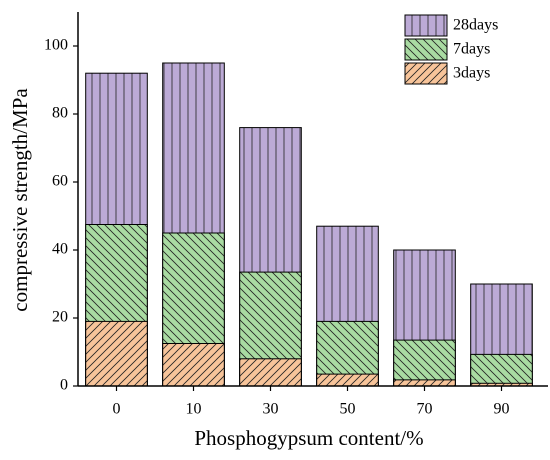 The width and height of the screenshot is (550, 460). What do you see at coordinates (348, 409) in the screenshot?
I see `x-tick-label: 50` at bounding box center [348, 409].